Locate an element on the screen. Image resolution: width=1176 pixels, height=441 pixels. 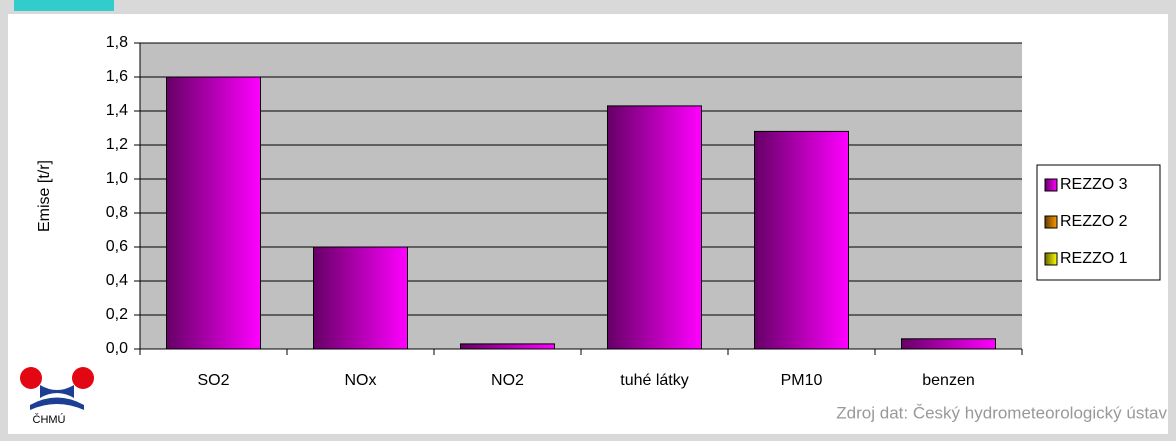
y-tick-label: 1,6 is located at coordinates (117, 76).